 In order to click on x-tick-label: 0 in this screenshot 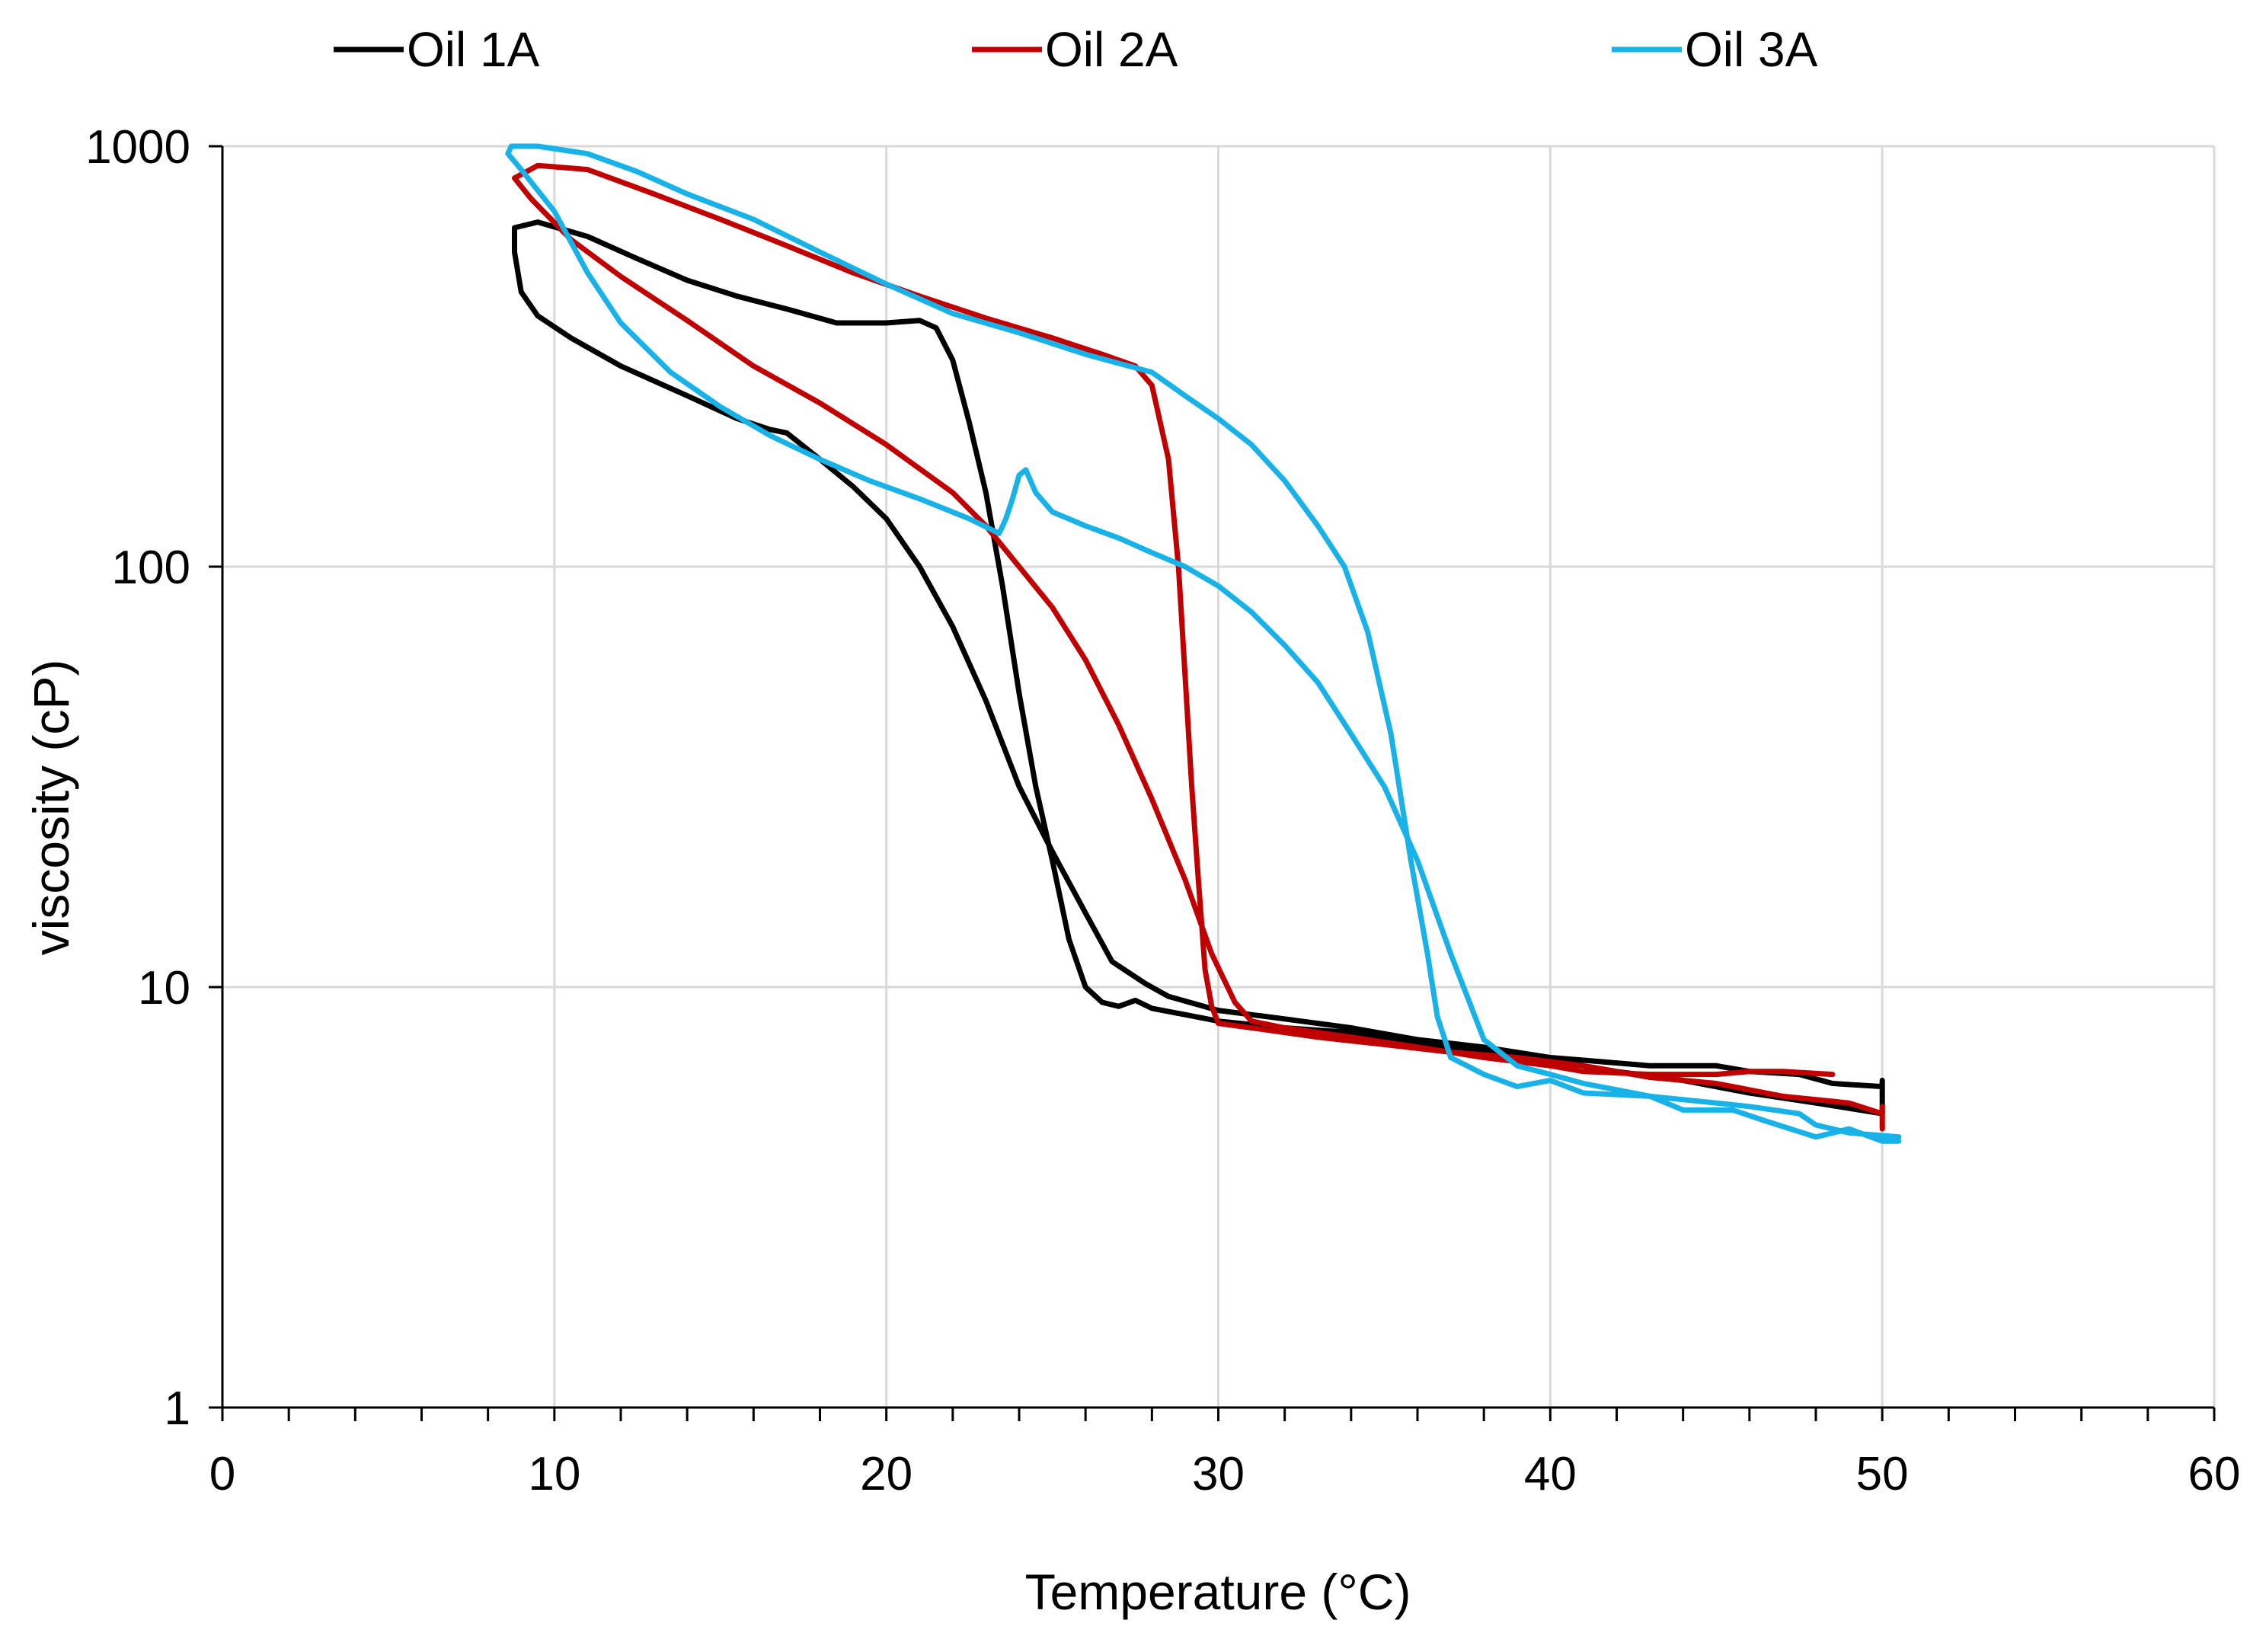, I will do `click(222, 1474)`.